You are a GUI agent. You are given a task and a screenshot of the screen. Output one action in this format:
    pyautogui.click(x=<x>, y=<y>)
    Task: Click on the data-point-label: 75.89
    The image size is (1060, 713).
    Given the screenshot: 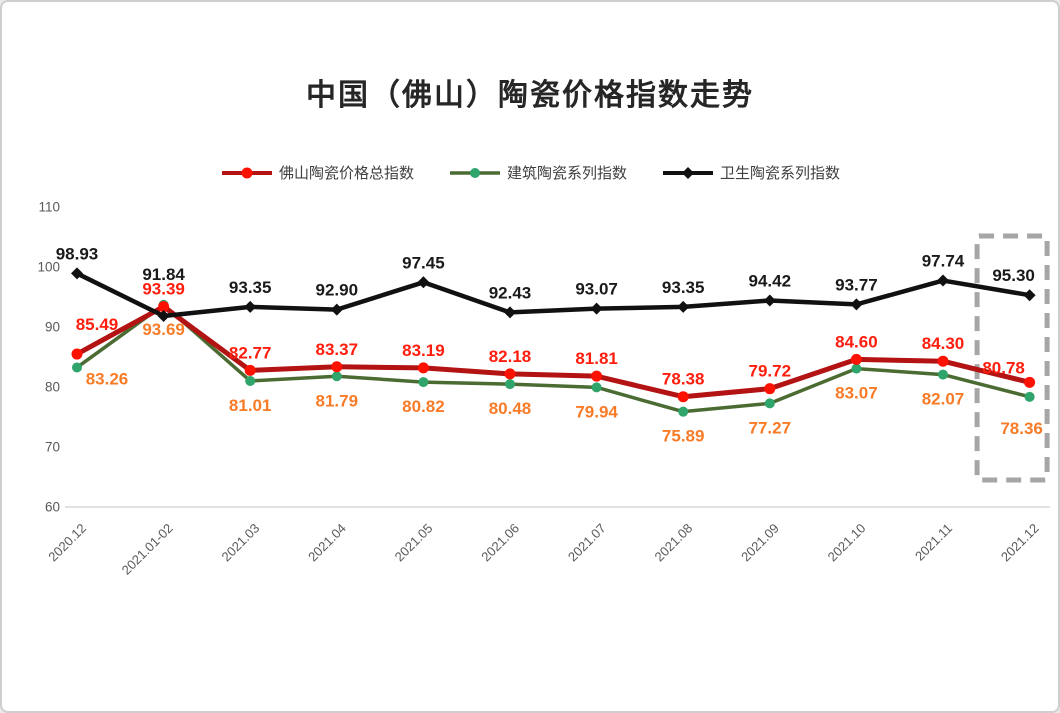 What is the action you would take?
    pyautogui.click(x=683, y=436)
    